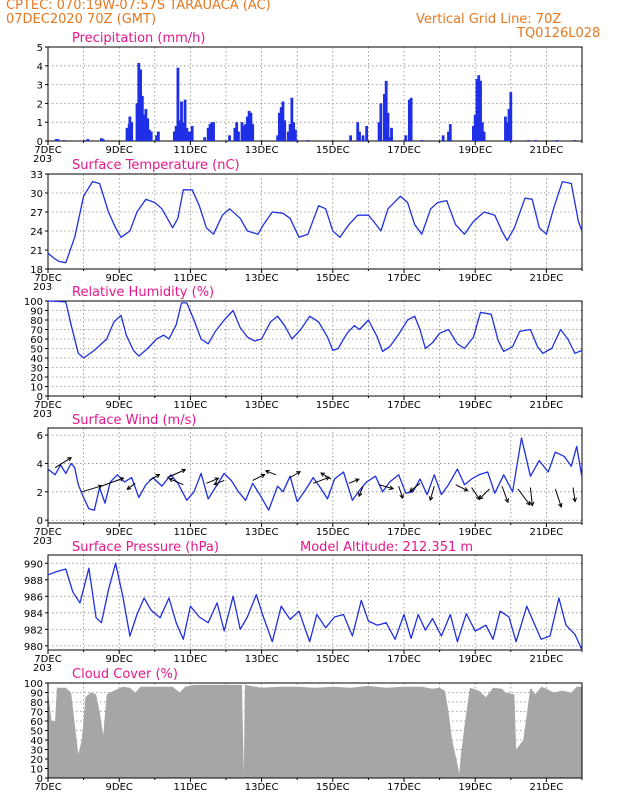  Describe the element at coordinates (33, 630) in the screenshot. I see `pressure-ytick-label: 982` at that location.